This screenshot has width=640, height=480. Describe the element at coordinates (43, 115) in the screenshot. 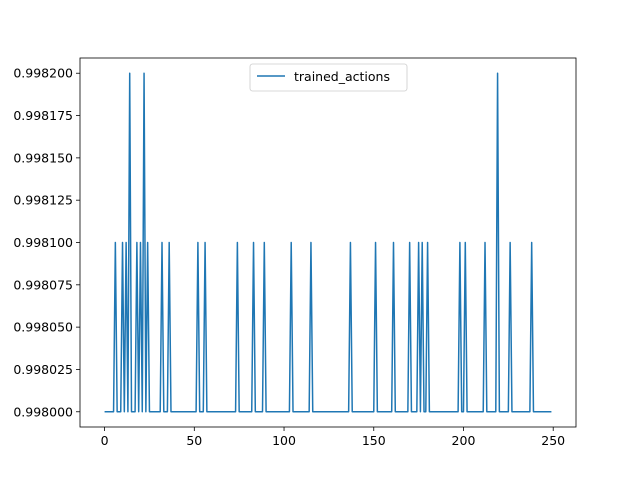

I see `y-tick-label: 0.998175` at that location.